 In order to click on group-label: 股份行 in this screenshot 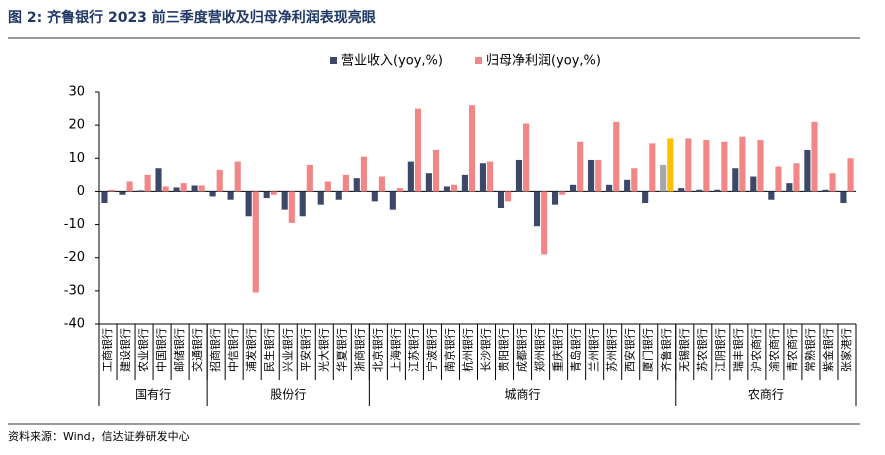, I will do `click(288, 395)`.